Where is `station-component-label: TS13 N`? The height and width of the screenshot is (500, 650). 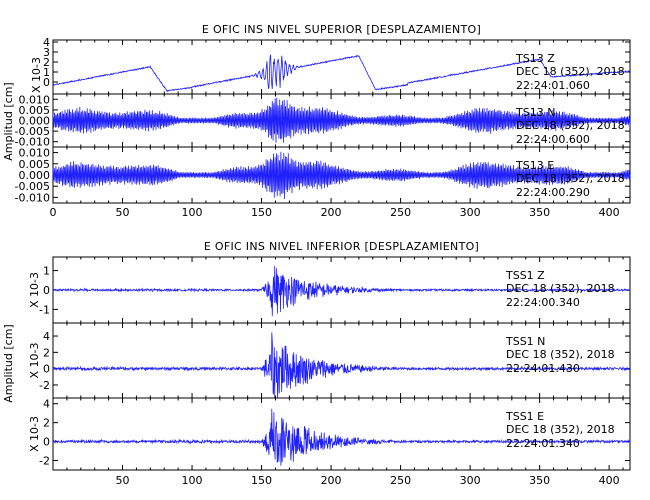
station-component-label: TS13 N is located at coordinates (535, 112).